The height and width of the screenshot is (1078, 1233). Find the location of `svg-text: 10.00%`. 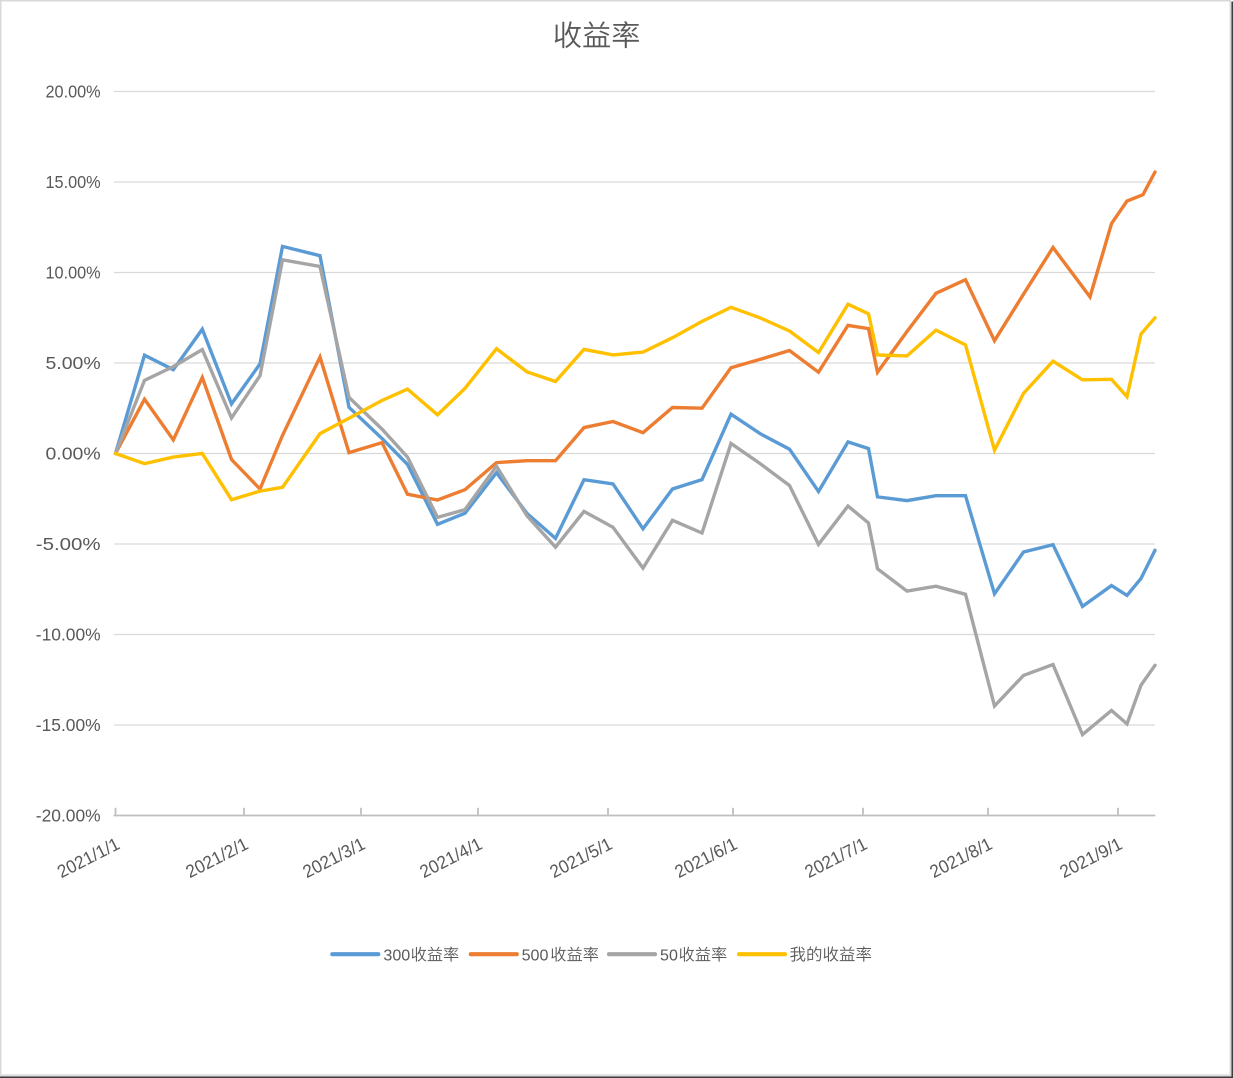

svg-text: 10.00% is located at coordinates (73, 273).